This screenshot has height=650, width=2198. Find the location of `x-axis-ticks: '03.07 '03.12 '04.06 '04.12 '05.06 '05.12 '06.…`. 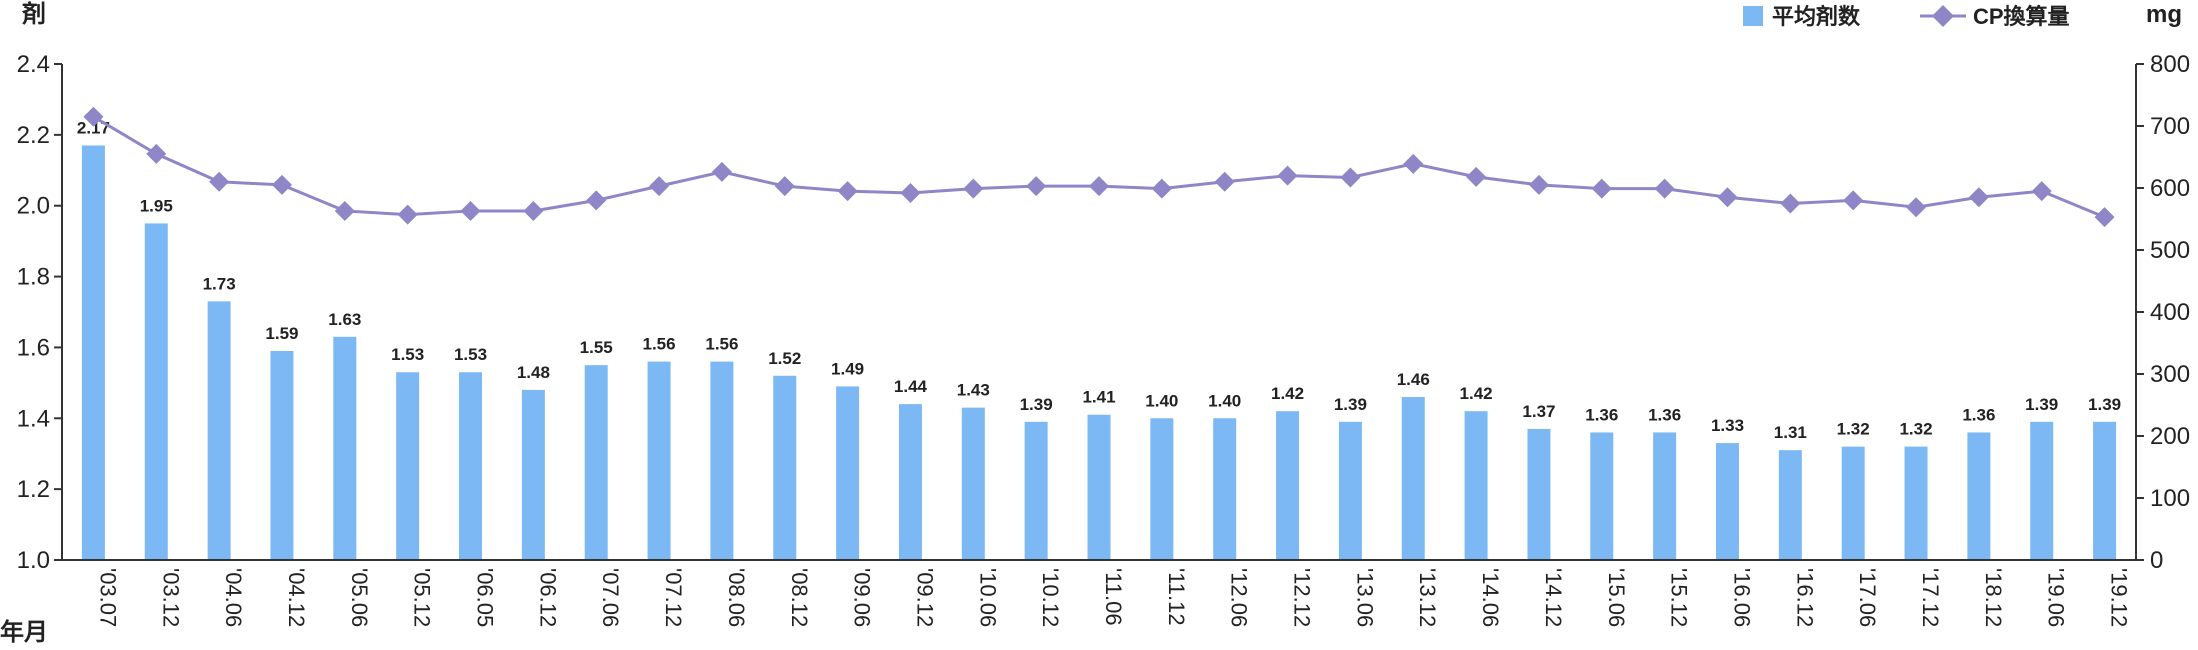

x-axis-ticks: '03.07 '03.12 '04.06 '04.12 '05.06 '05.12 '06.… is located at coordinates (1113, 597).